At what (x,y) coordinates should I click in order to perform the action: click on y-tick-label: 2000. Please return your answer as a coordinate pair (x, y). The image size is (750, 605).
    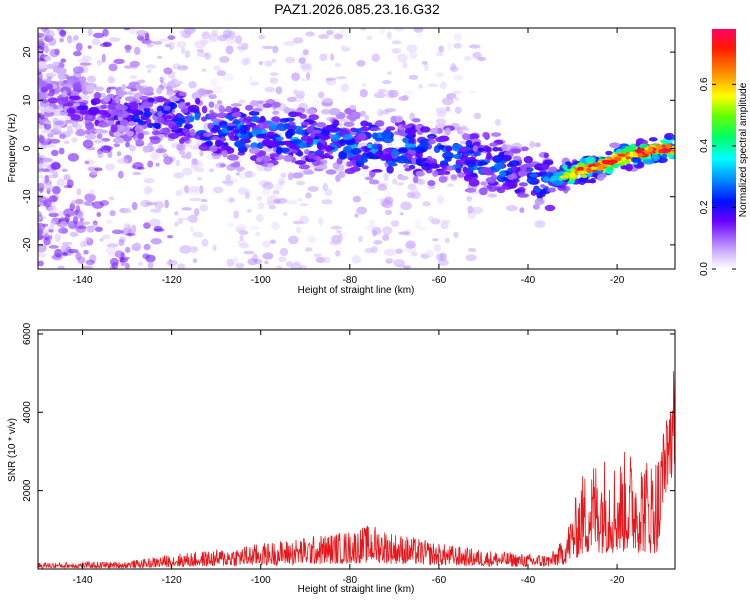
    Looking at the image, I should click on (27, 490).